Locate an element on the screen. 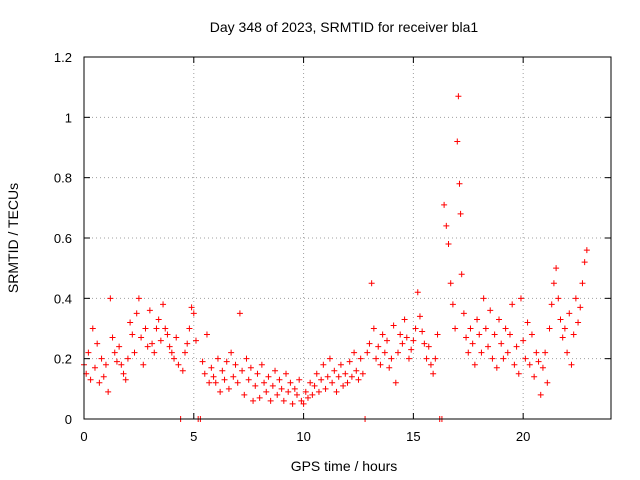  x-tick-label: 15 is located at coordinates (413, 436).